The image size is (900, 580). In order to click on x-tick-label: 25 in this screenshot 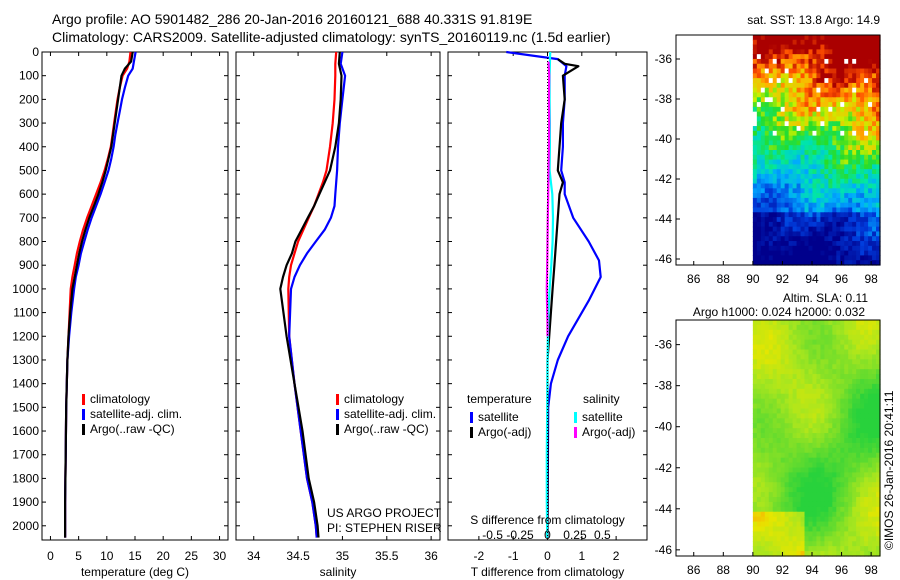, I will do `click(192, 556)`.